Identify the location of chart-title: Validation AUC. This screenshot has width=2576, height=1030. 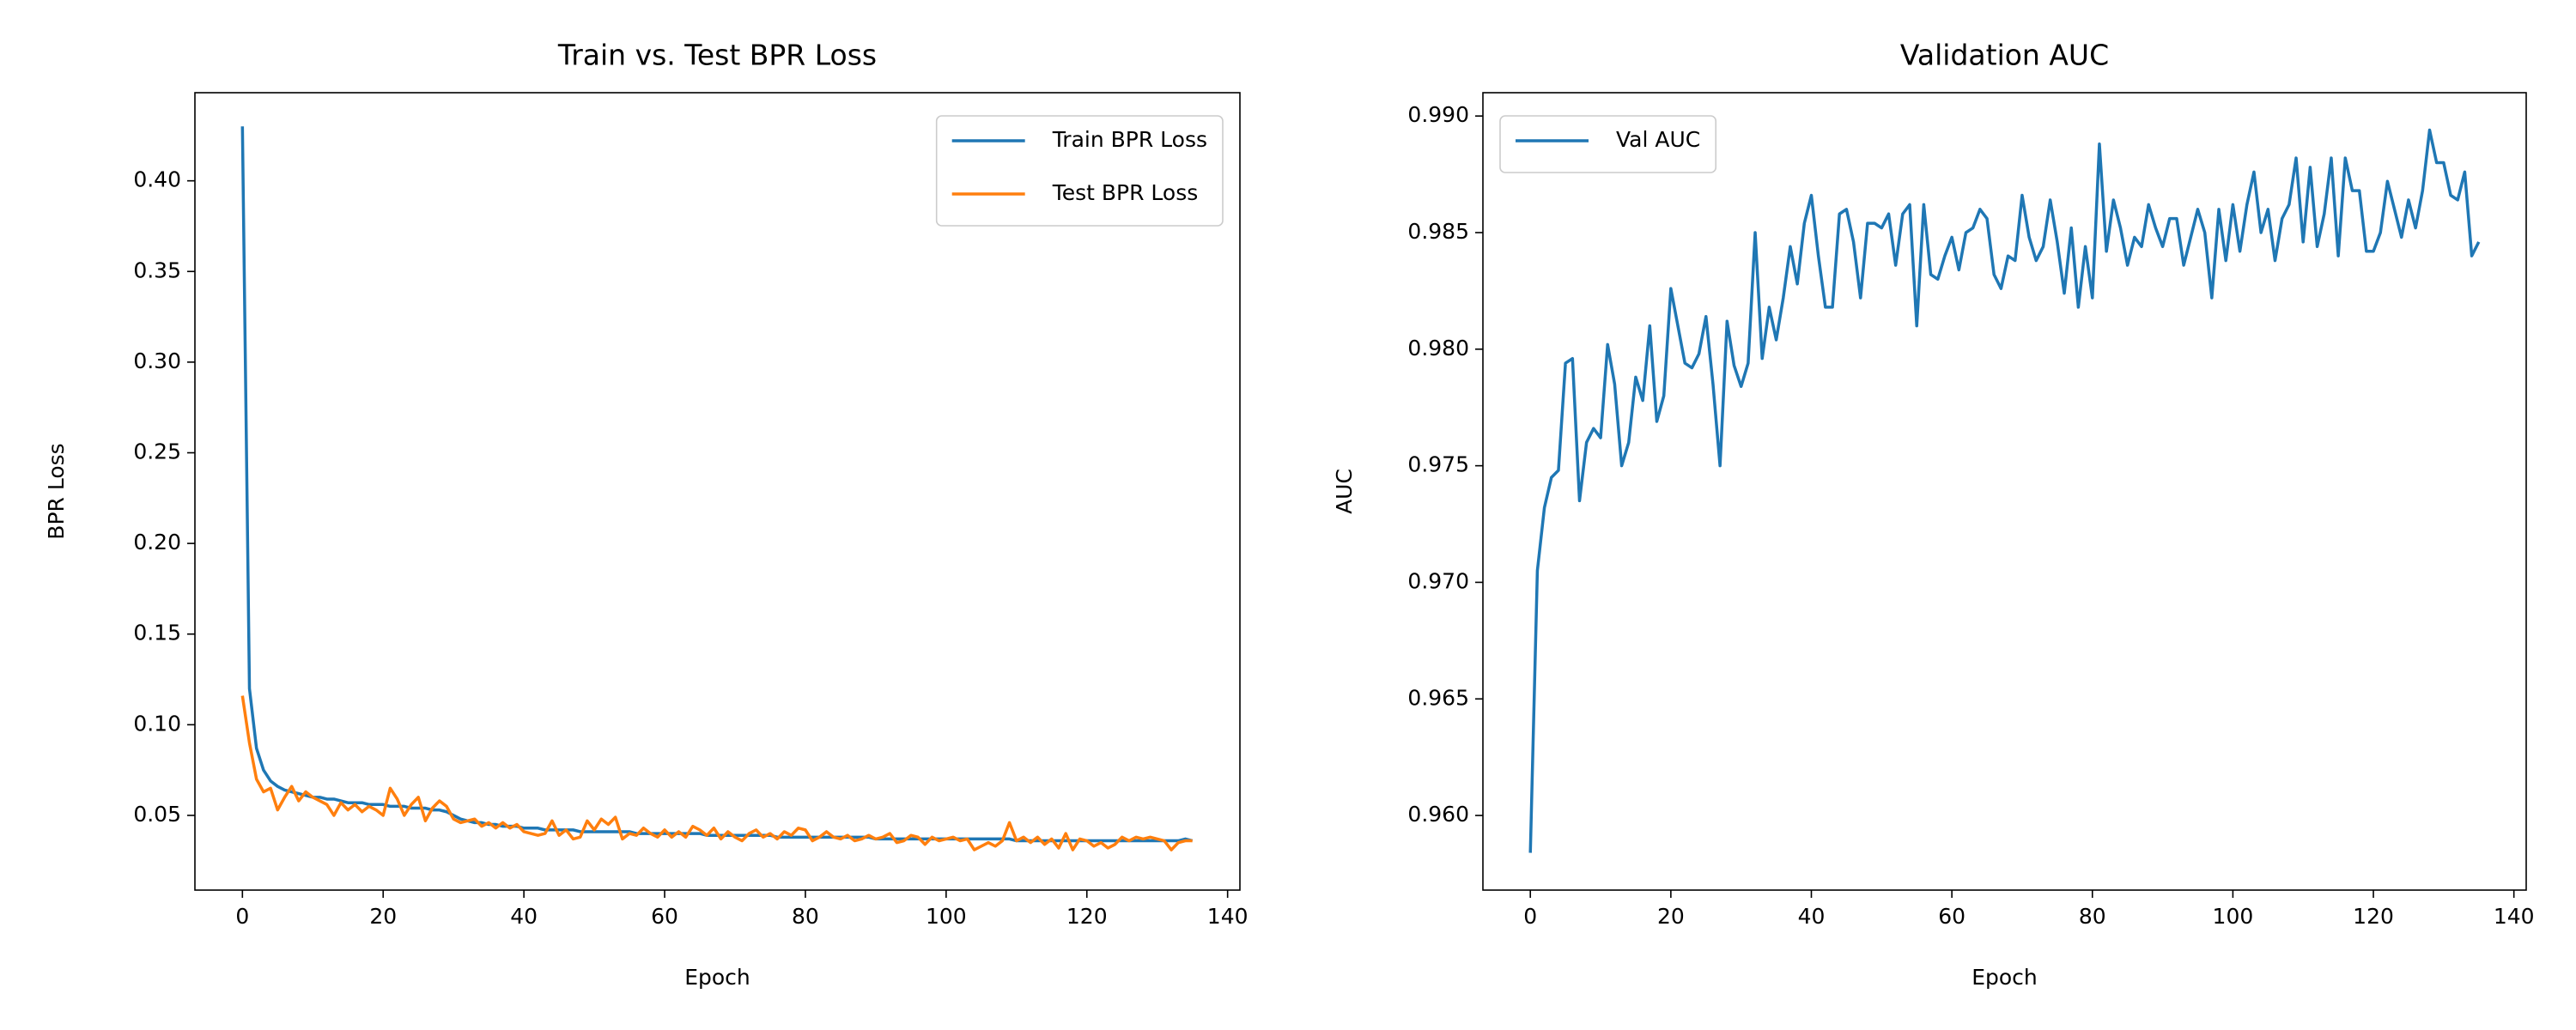
(2004, 55).